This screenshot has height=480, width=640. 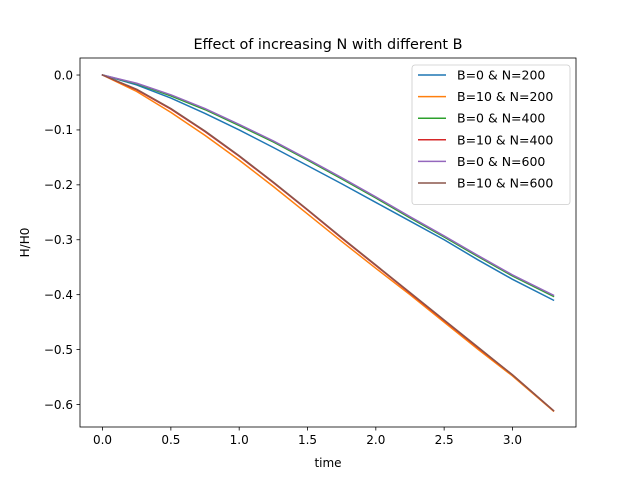 What do you see at coordinates (170, 440) in the screenshot?
I see `x-tick-label: 0.5` at bounding box center [170, 440].